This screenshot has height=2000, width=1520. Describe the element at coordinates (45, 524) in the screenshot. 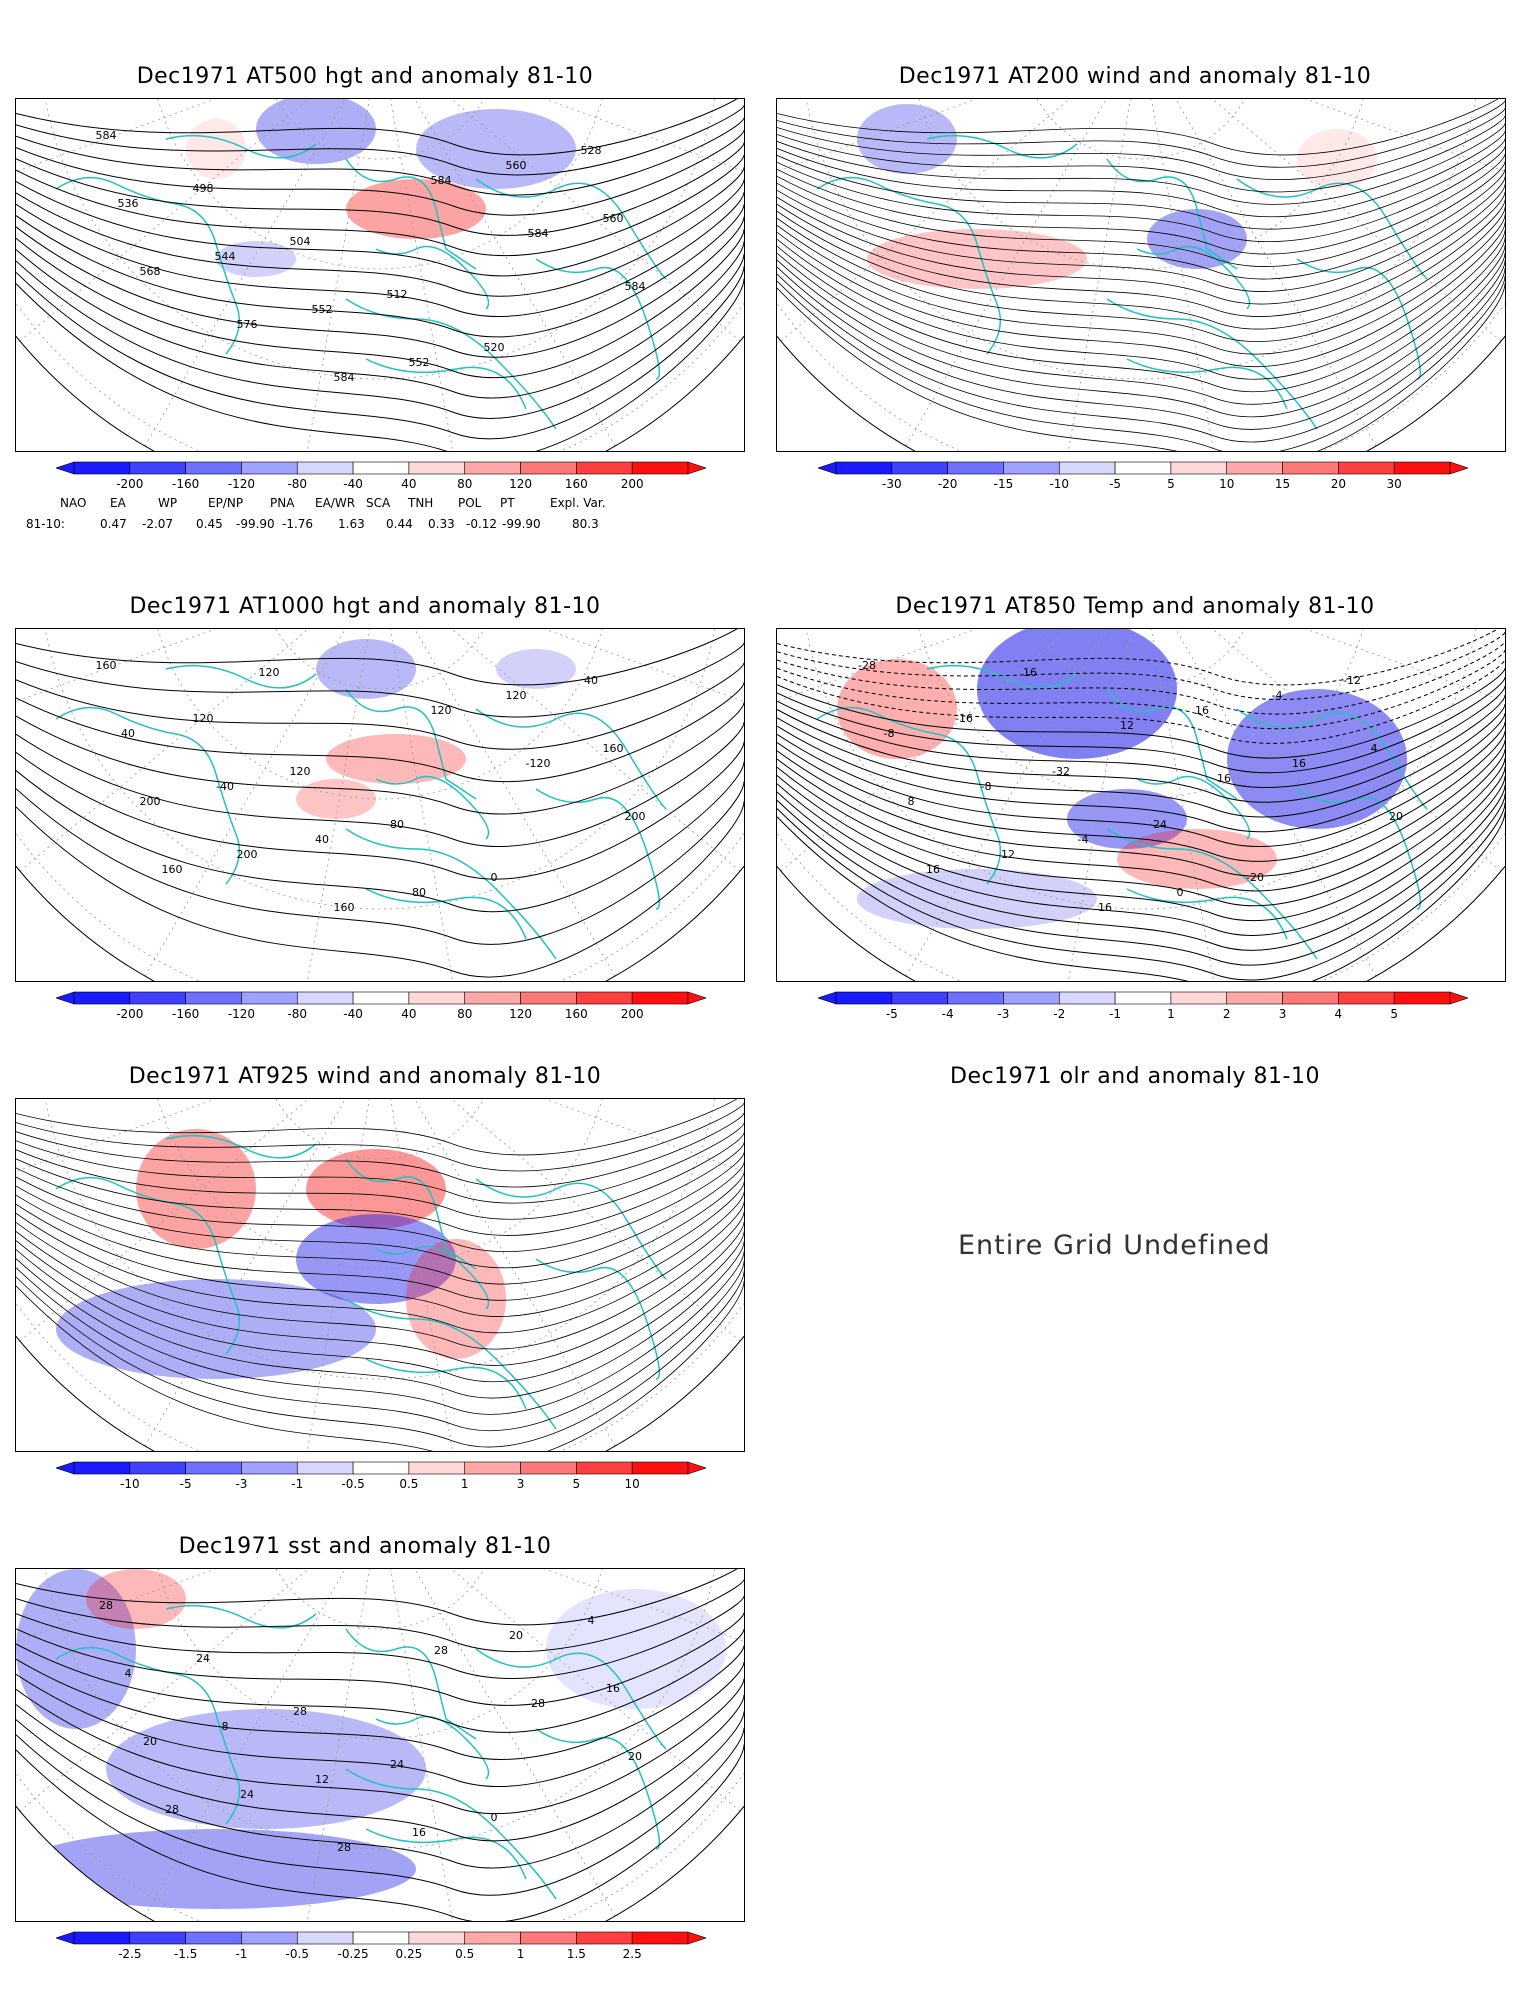

I see `index-row-label: 81-10:` at that location.